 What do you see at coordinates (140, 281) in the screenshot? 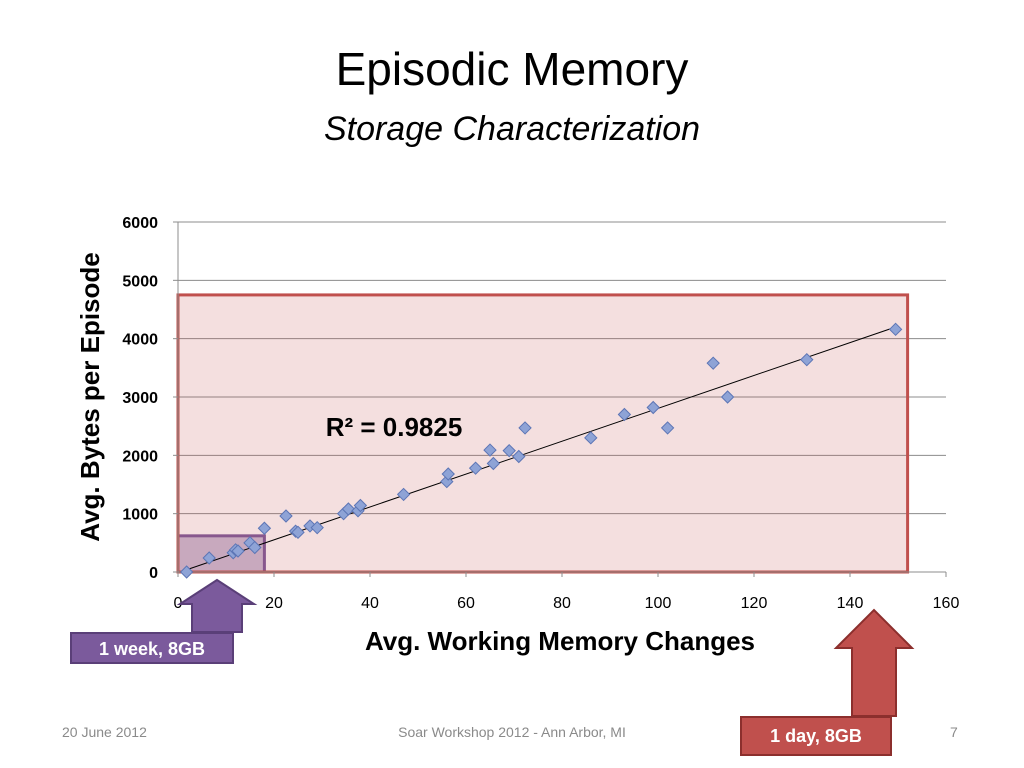
I see `y-tick-label: 5000` at bounding box center [140, 281].